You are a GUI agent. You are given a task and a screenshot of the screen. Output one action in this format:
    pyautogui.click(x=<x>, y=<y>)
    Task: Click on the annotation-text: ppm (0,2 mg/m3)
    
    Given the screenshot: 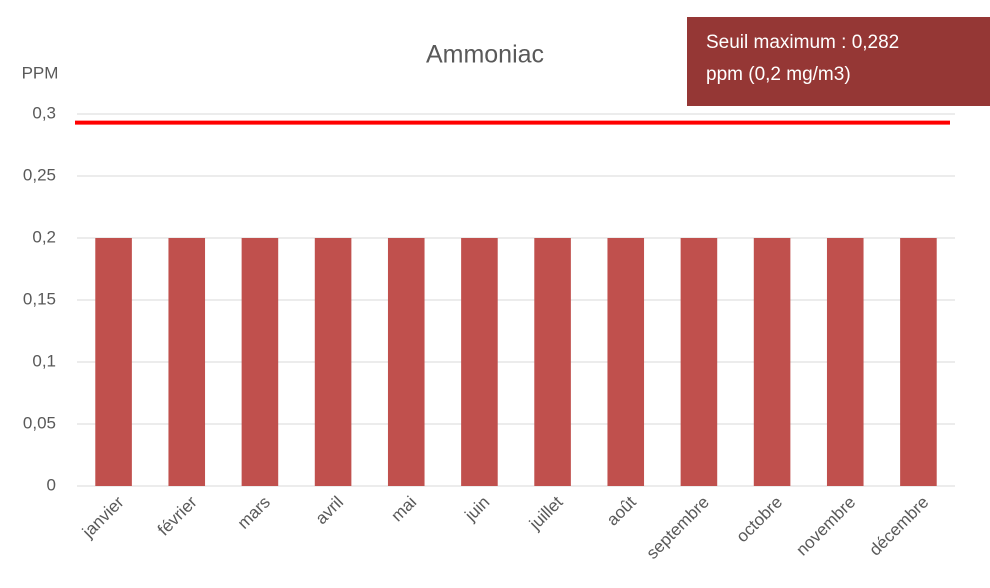 What is the action you would take?
    pyautogui.click(x=778, y=74)
    